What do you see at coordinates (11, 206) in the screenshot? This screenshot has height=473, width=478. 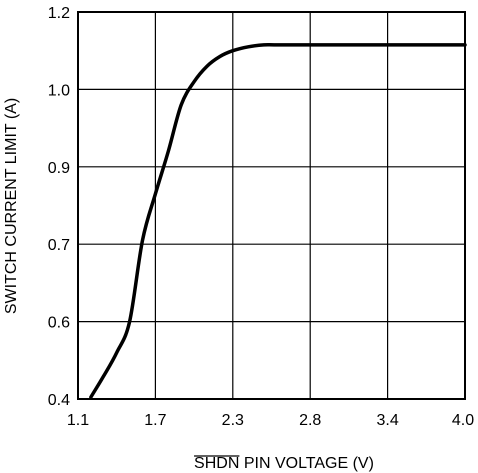 I see `y-axis-label: SWITCH CURRENT LIMIT (A)` at bounding box center [11, 206].